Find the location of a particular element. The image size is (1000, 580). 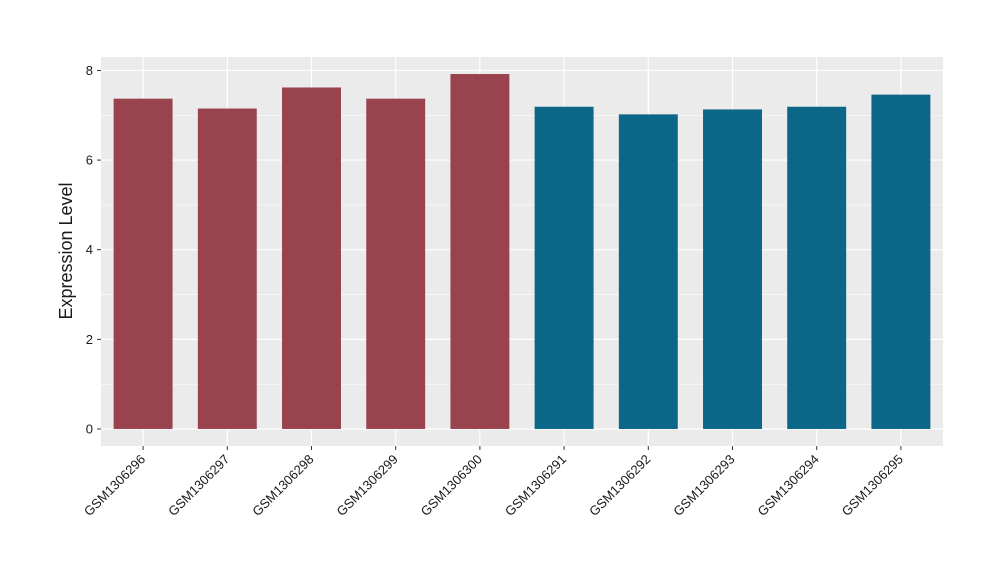

x-tick-label: GSM1306295 is located at coordinates (872, 485).